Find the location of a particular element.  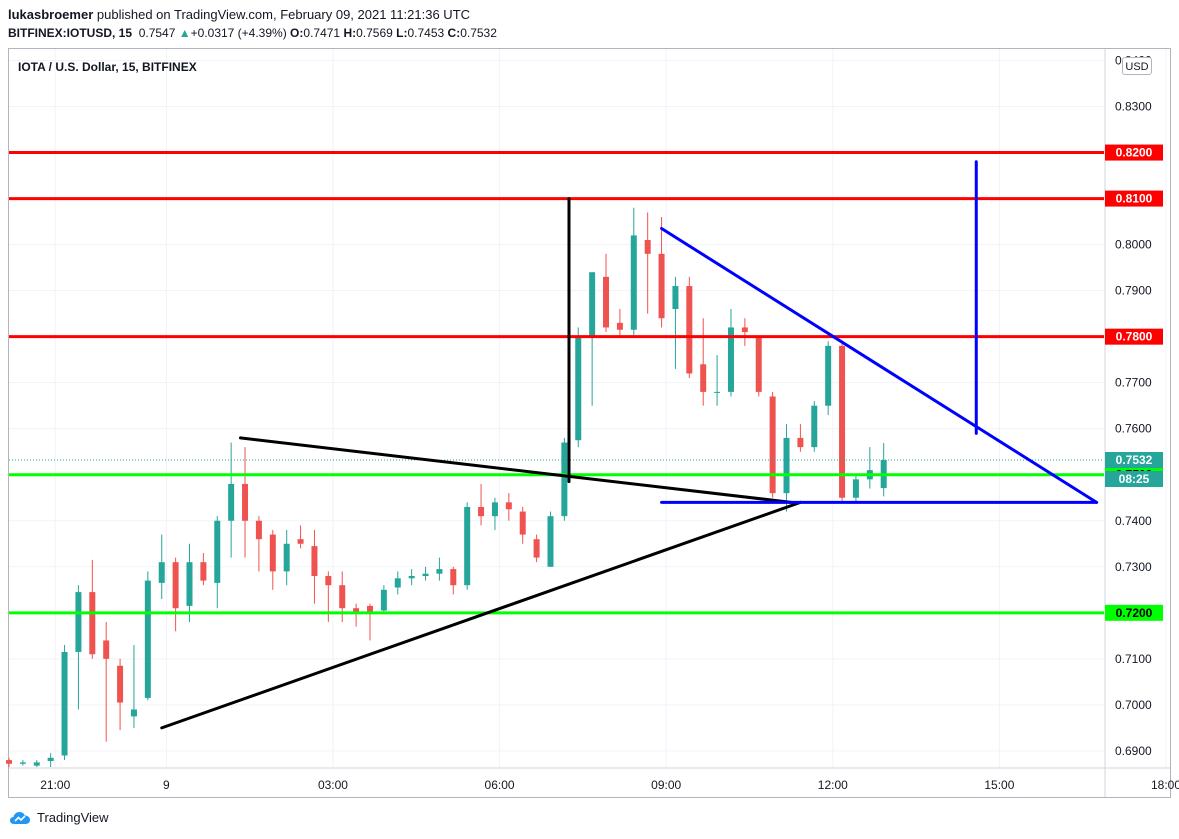

level-label-0.7200-bg is located at coordinates (1134, 612).